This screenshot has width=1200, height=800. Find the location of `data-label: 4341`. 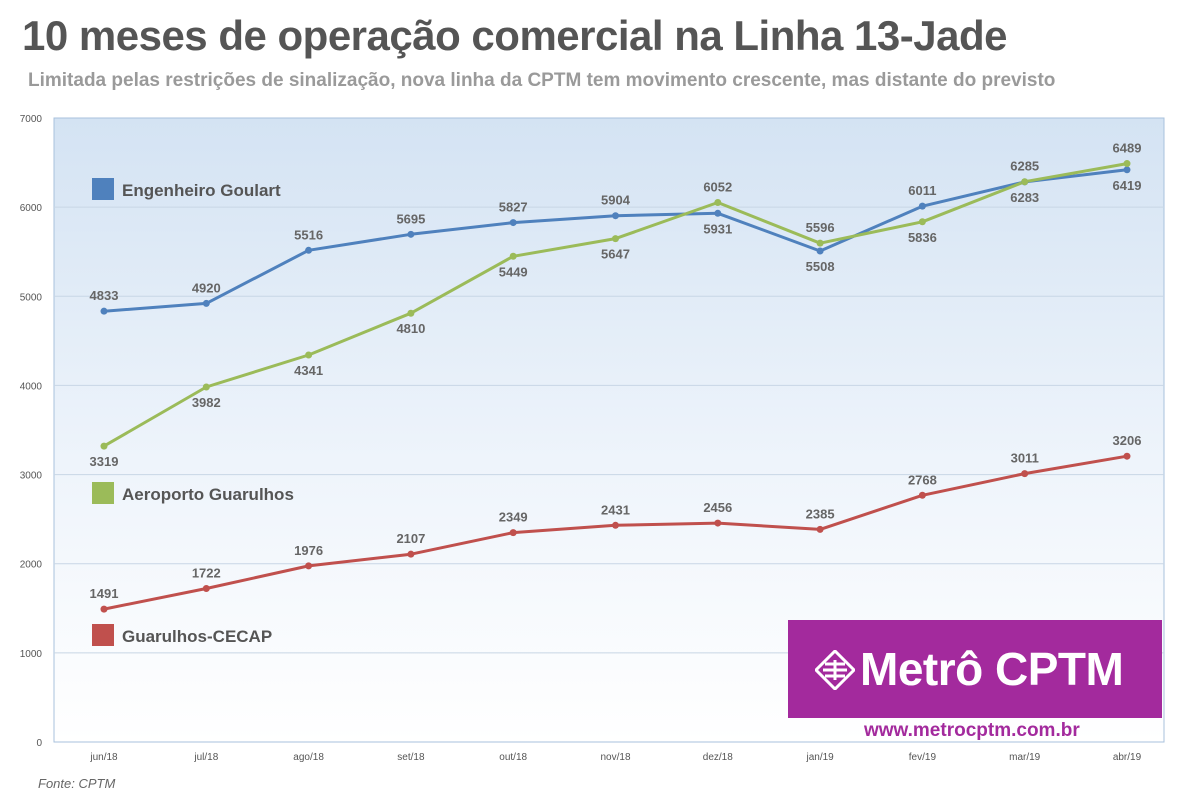

data-label: 4341 is located at coordinates (308, 370).